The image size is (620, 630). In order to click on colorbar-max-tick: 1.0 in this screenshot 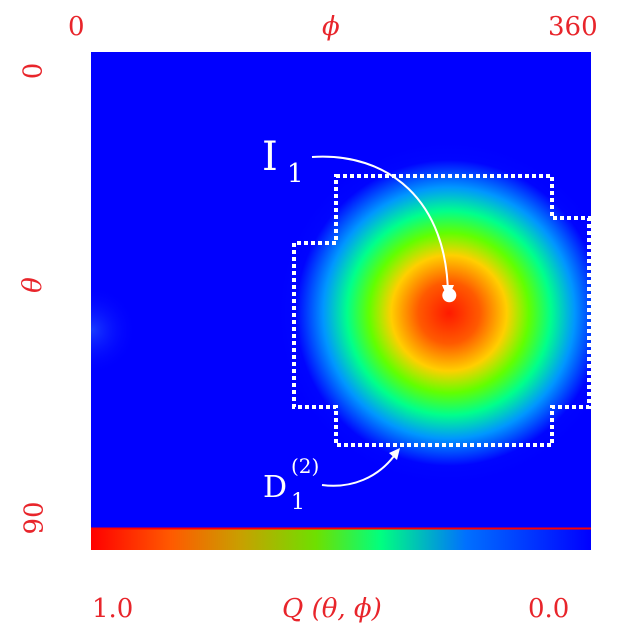, I will do `click(113, 609)`.